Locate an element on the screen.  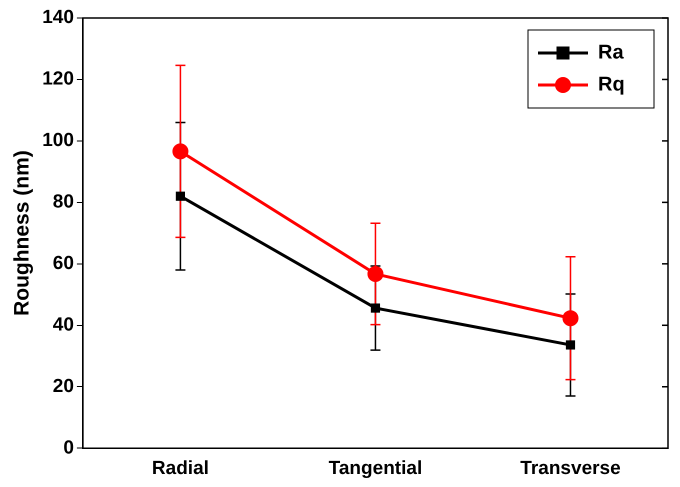
y-axis-title: Roughness (nm) is located at coordinates (22, 233).